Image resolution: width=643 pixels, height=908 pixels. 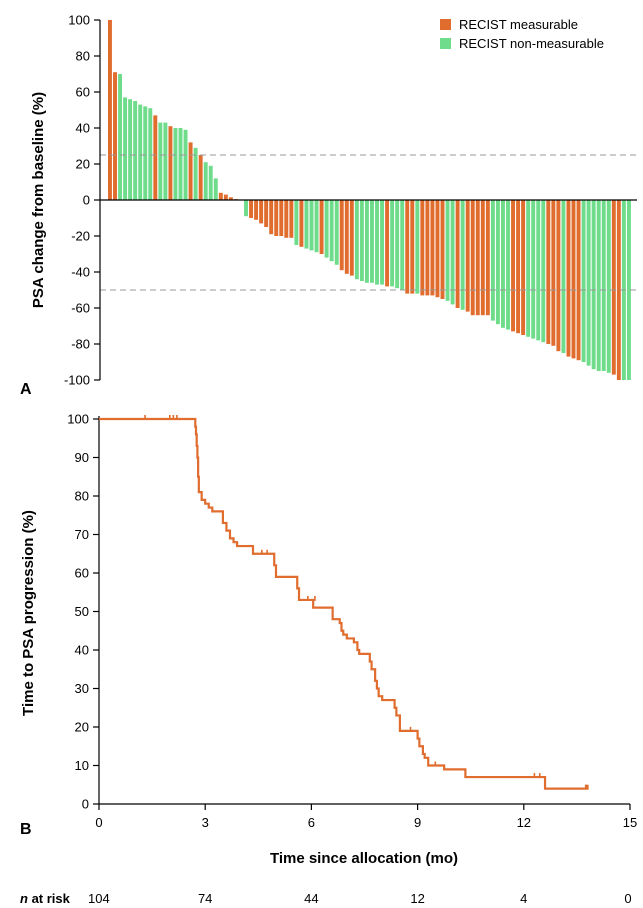 What do you see at coordinates (311, 898) in the screenshot?
I see `at-risk-count: 44` at bounding box center [311, 898].